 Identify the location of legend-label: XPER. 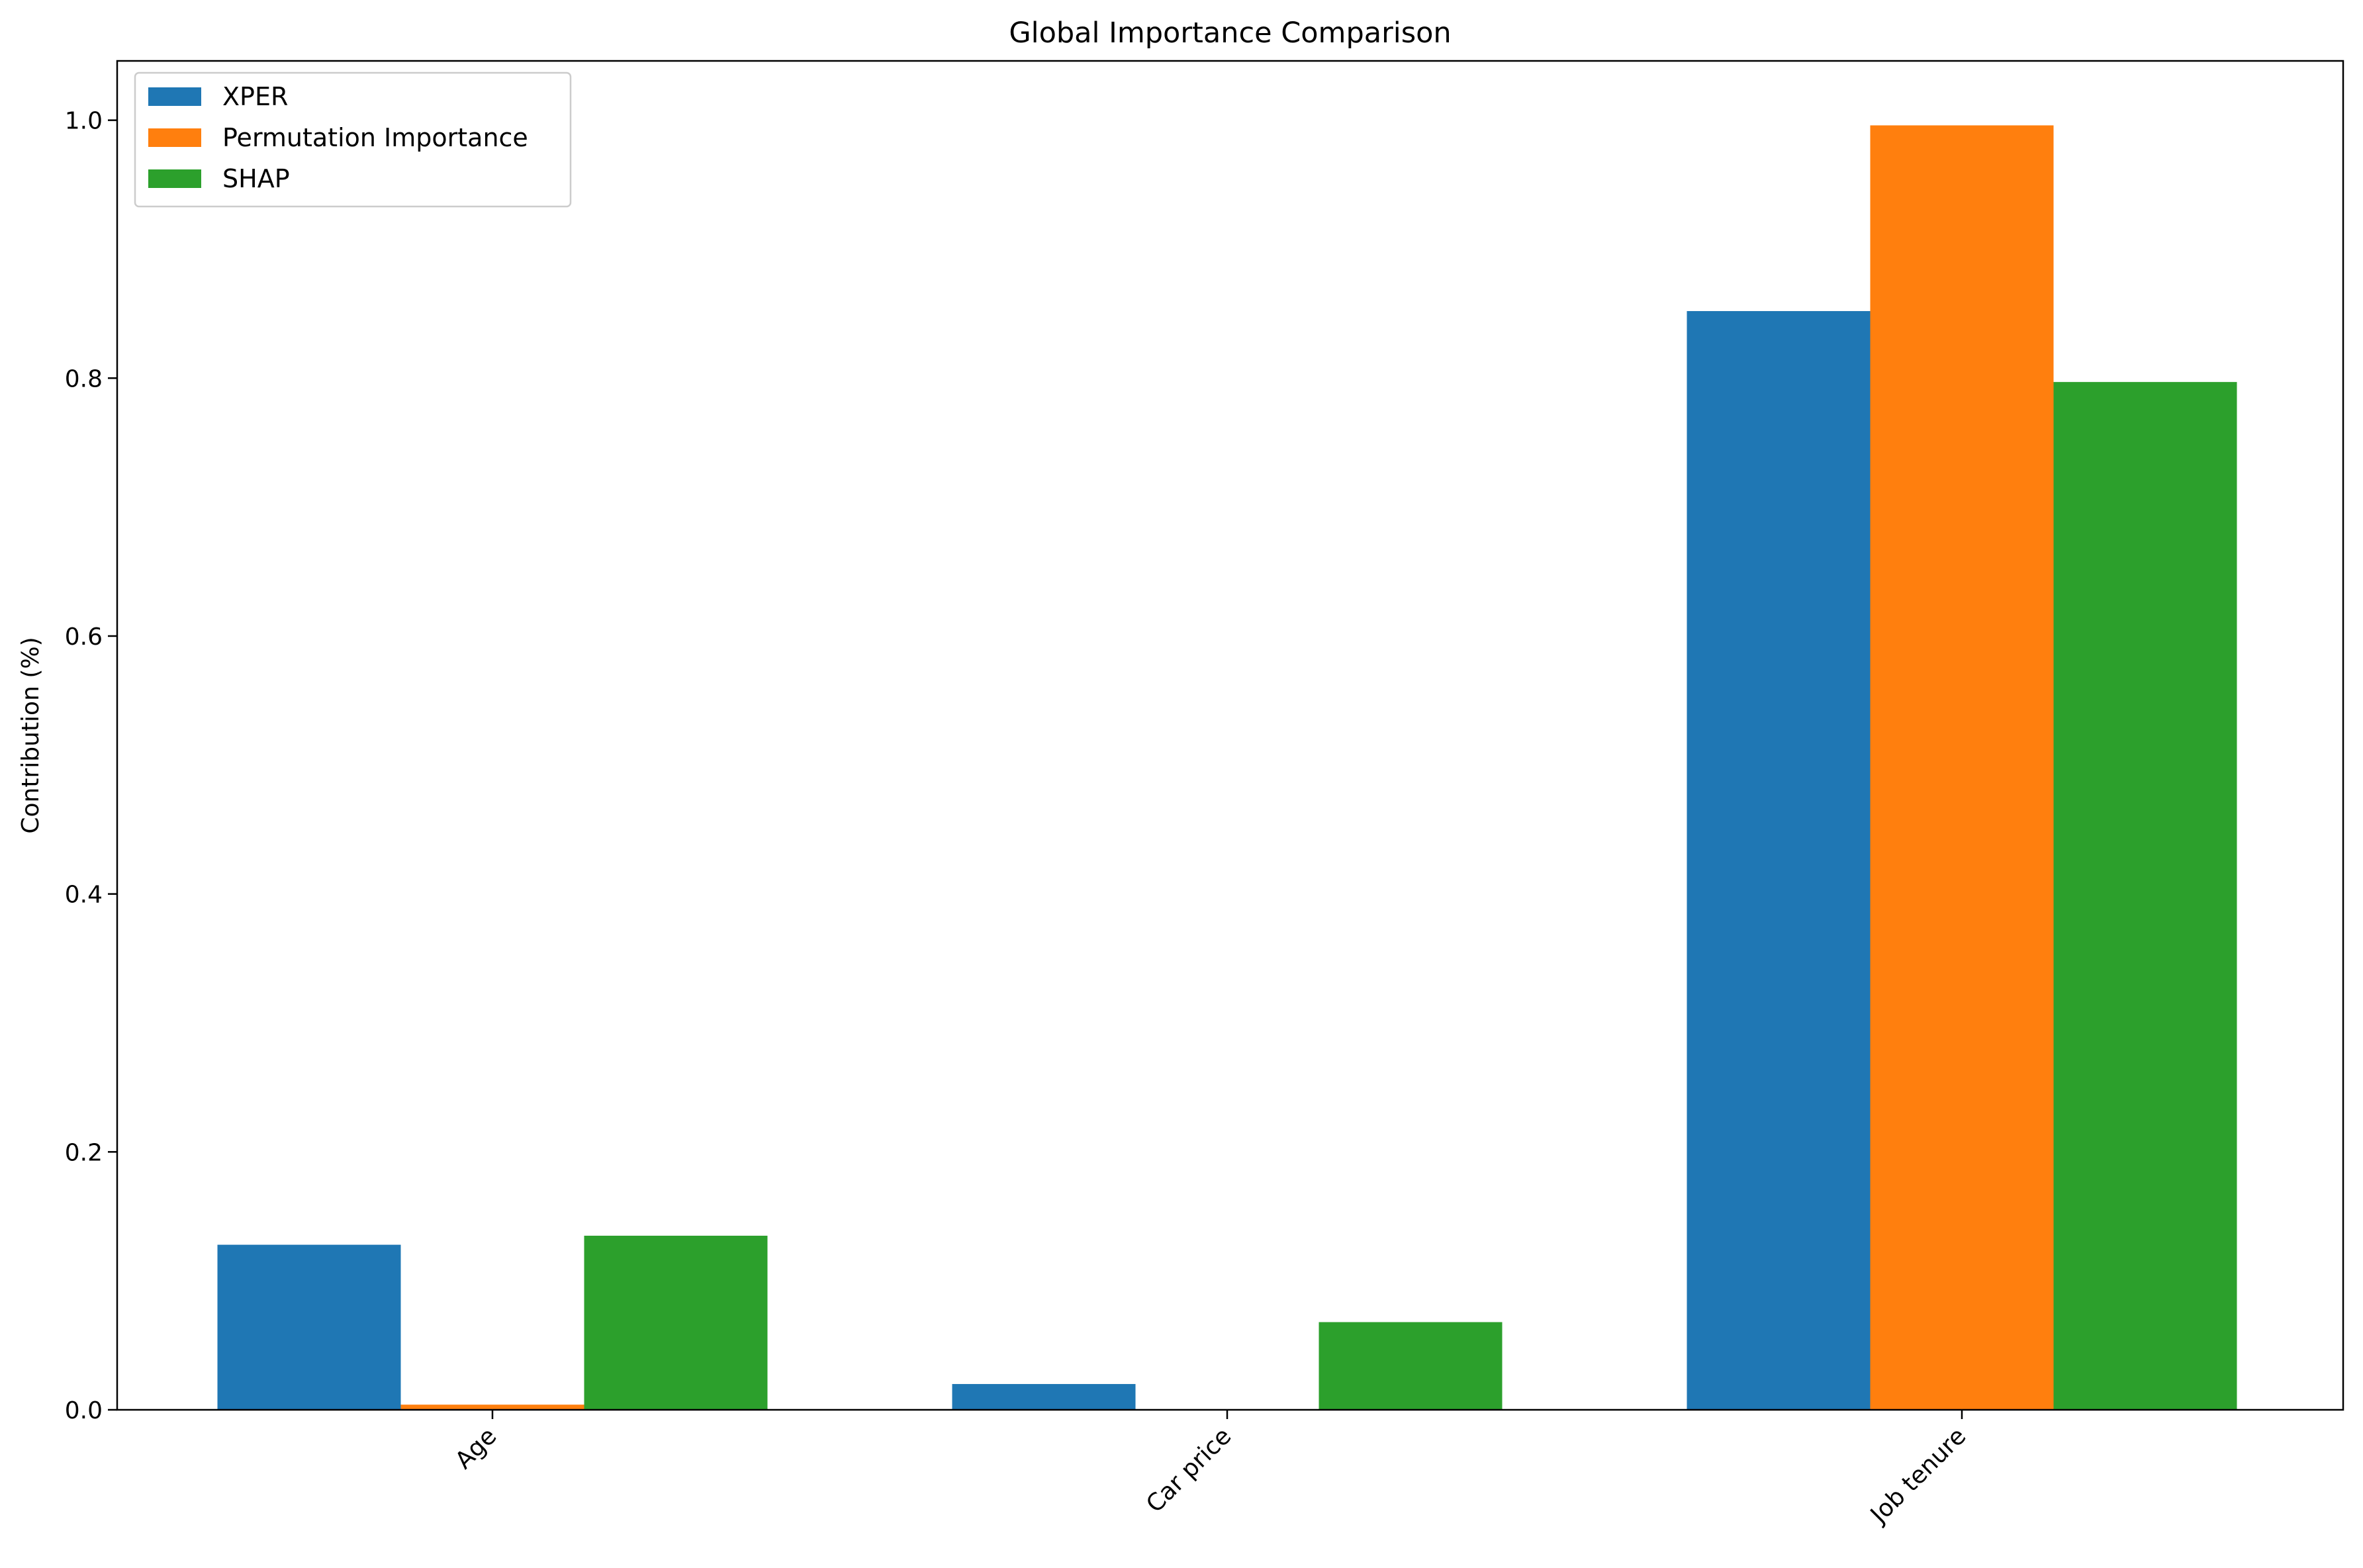
(255, 96).